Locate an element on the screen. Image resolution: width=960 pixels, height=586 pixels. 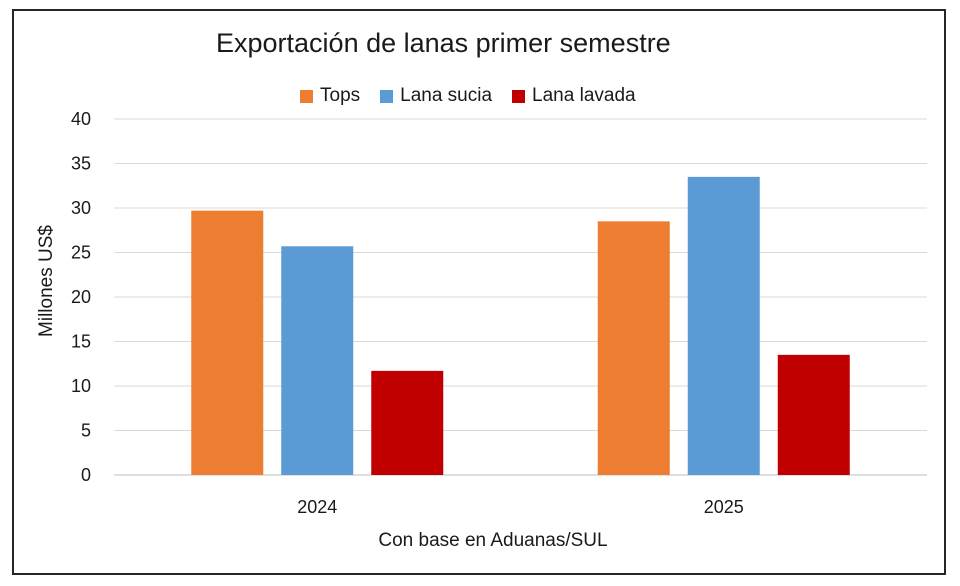
chart-legend: Tops Lana sucia Lana lavada is located at coordinates (478, 96).